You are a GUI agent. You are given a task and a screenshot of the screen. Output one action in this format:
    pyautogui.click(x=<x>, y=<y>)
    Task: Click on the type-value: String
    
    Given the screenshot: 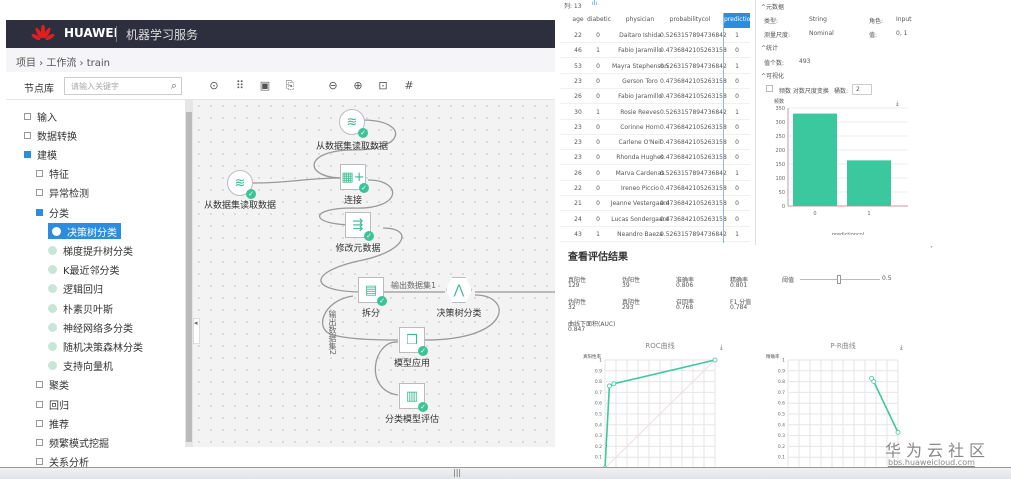 What is the action you would take?
    pyautogui.click(x=818, y=19)
    